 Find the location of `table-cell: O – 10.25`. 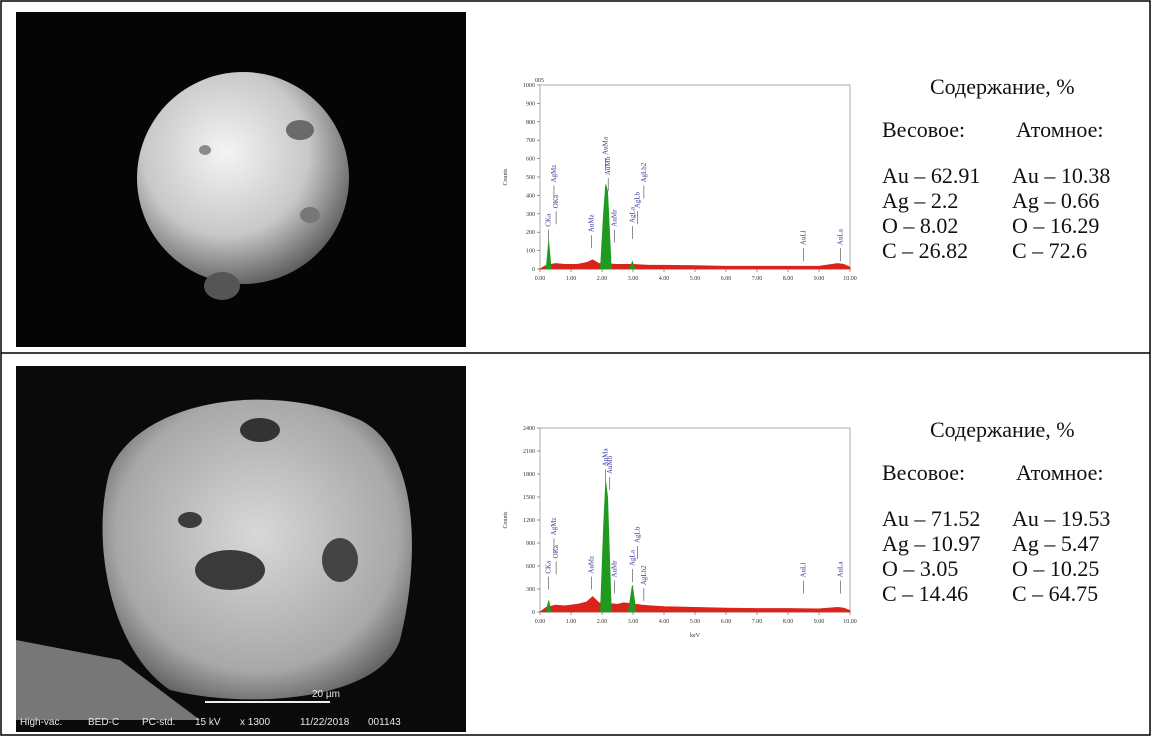

table-cell: O – 10.25 is located at coordinates (1055, 568).